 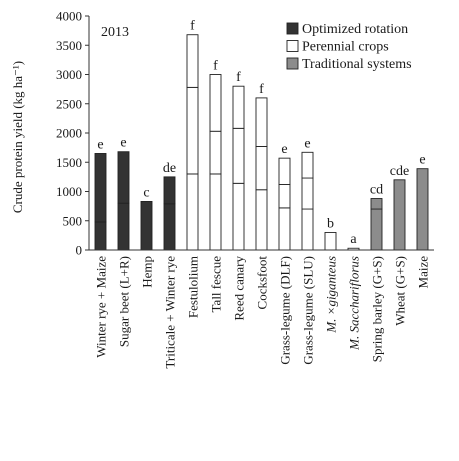 I want to click on significance-letter: a, so click(x=353, y=239).